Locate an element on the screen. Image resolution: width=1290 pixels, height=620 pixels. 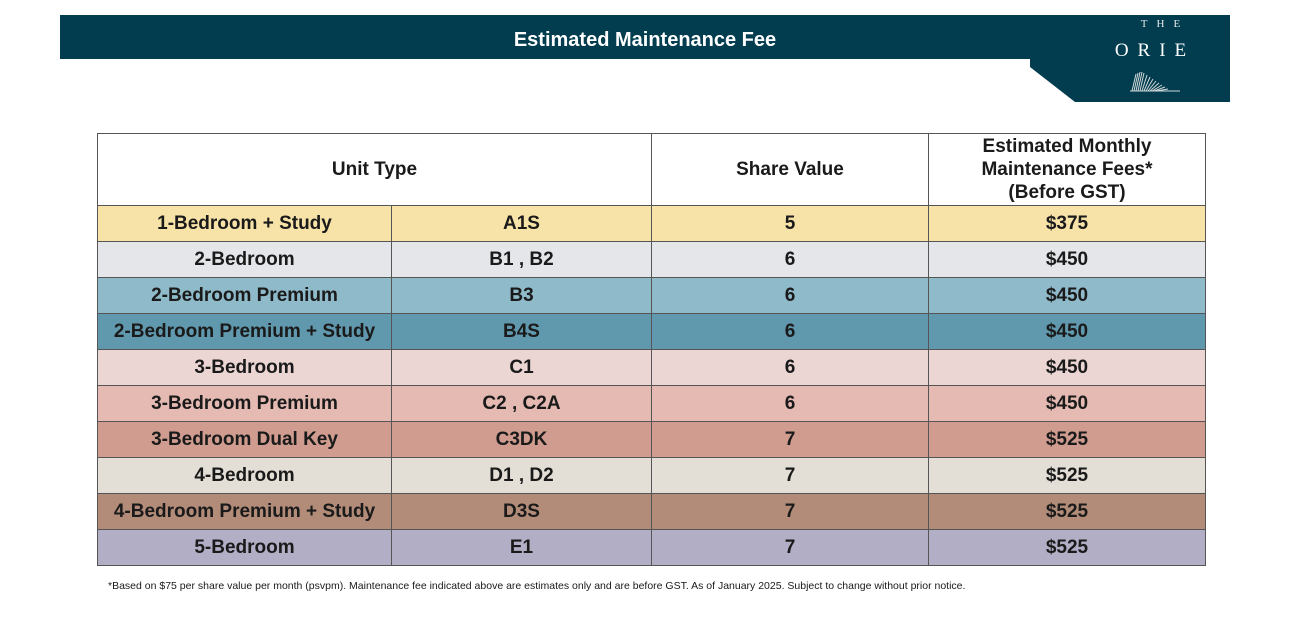
table-row: 4-Bedroom D1 , D2 7 $525 is located at coordinates (651, 475).